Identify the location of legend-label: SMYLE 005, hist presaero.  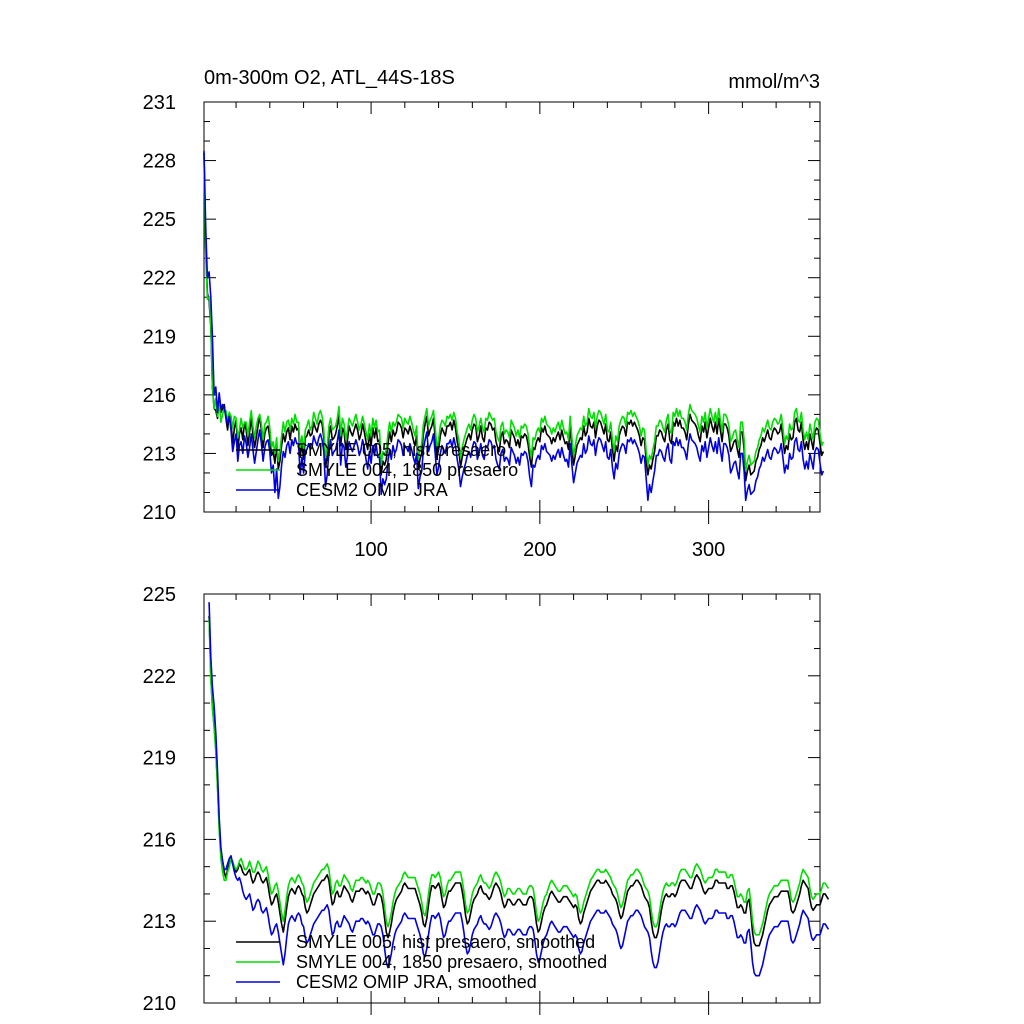
(401, 450).